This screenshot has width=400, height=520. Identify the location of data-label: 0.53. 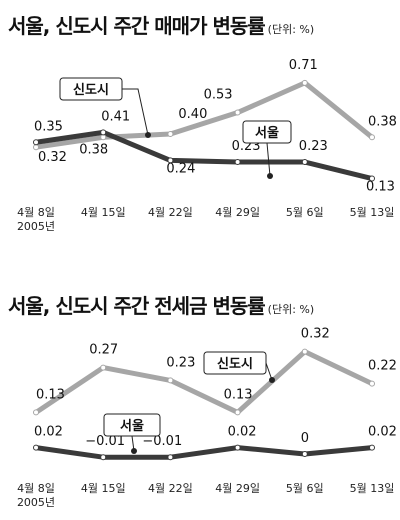
(218, 95).